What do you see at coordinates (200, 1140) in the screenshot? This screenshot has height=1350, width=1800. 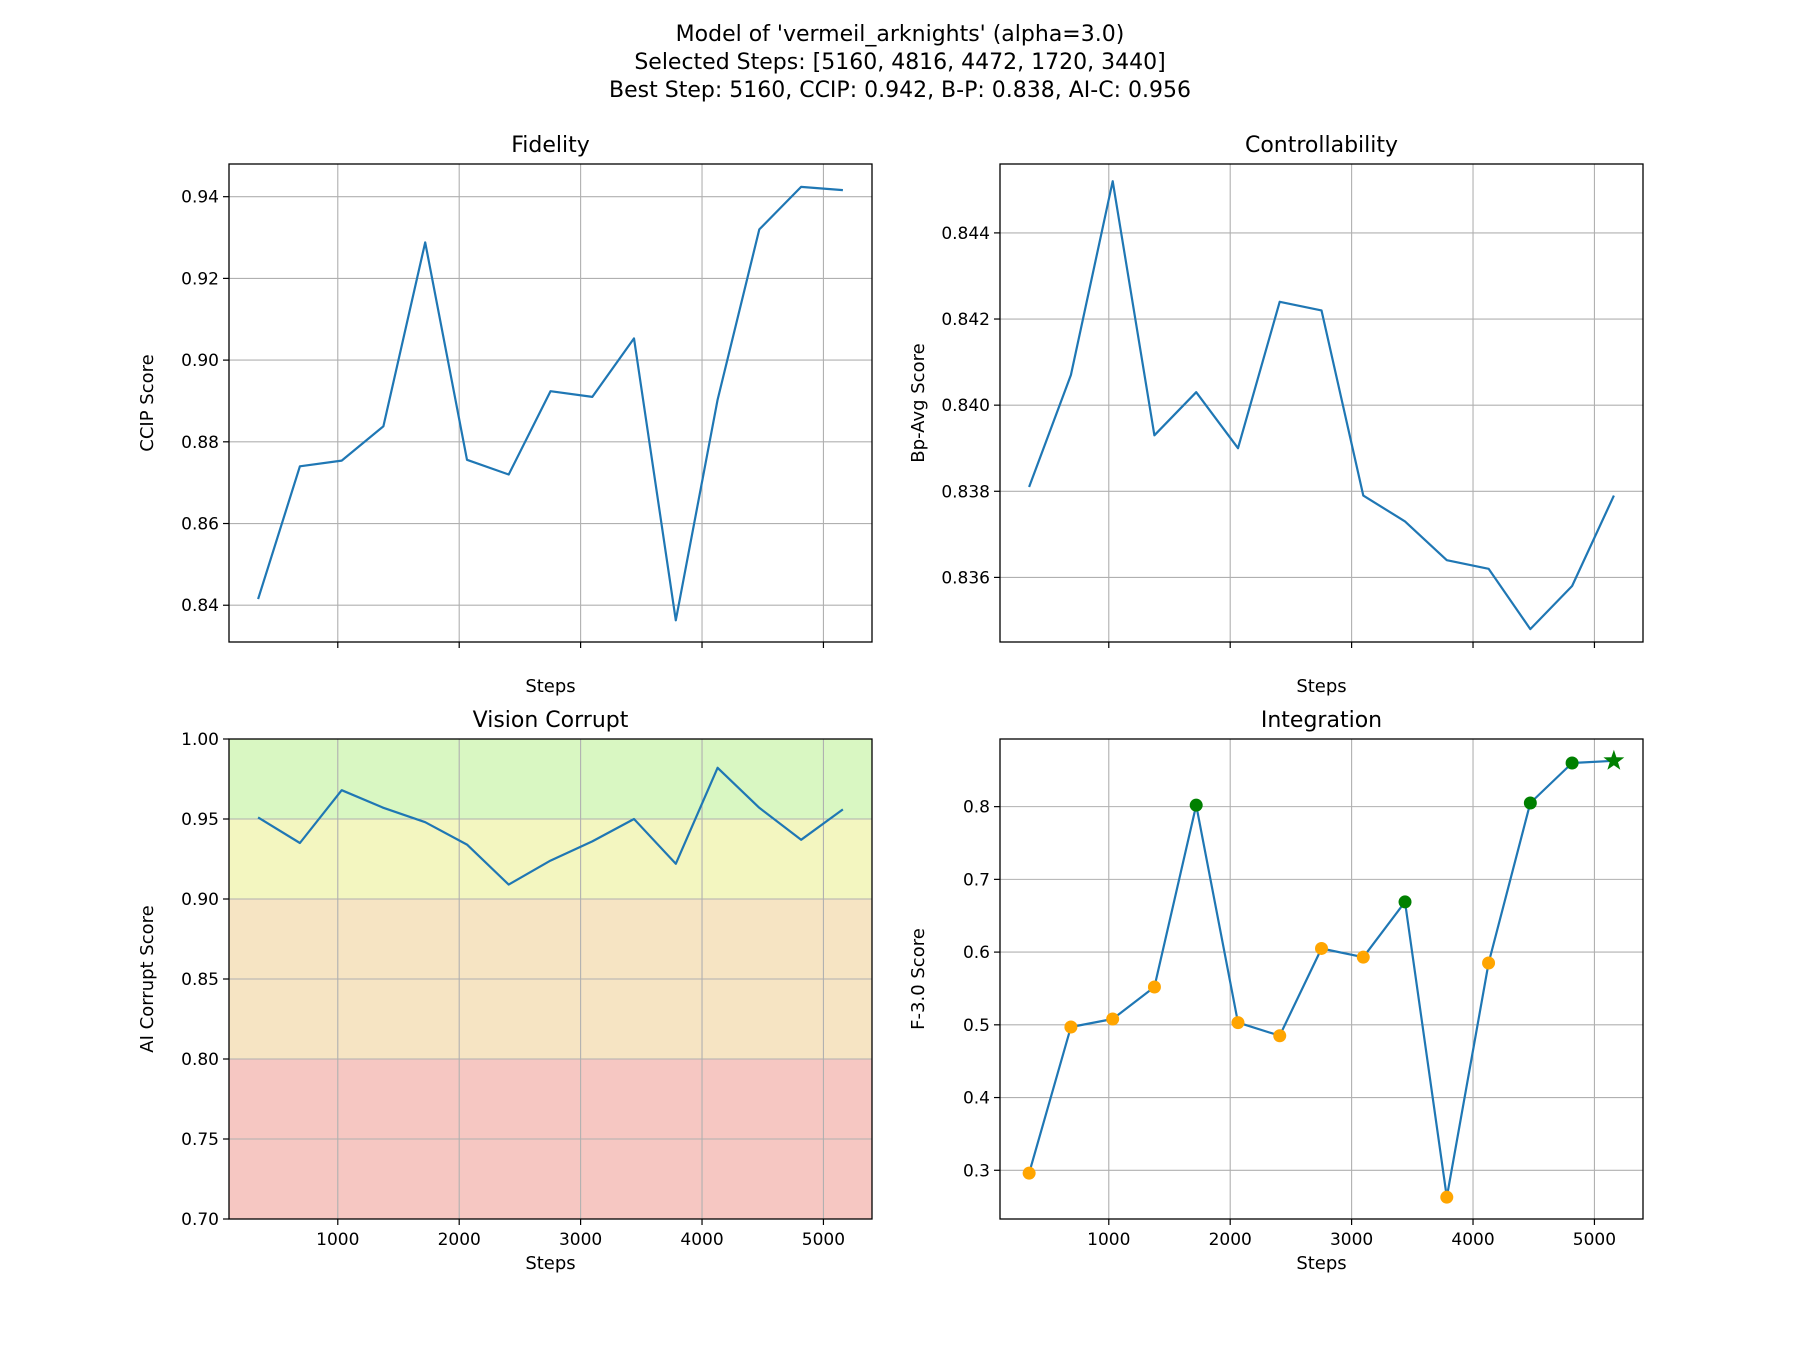 I see `y-tick-label: 0.75` at bounding box center [200, 1140].